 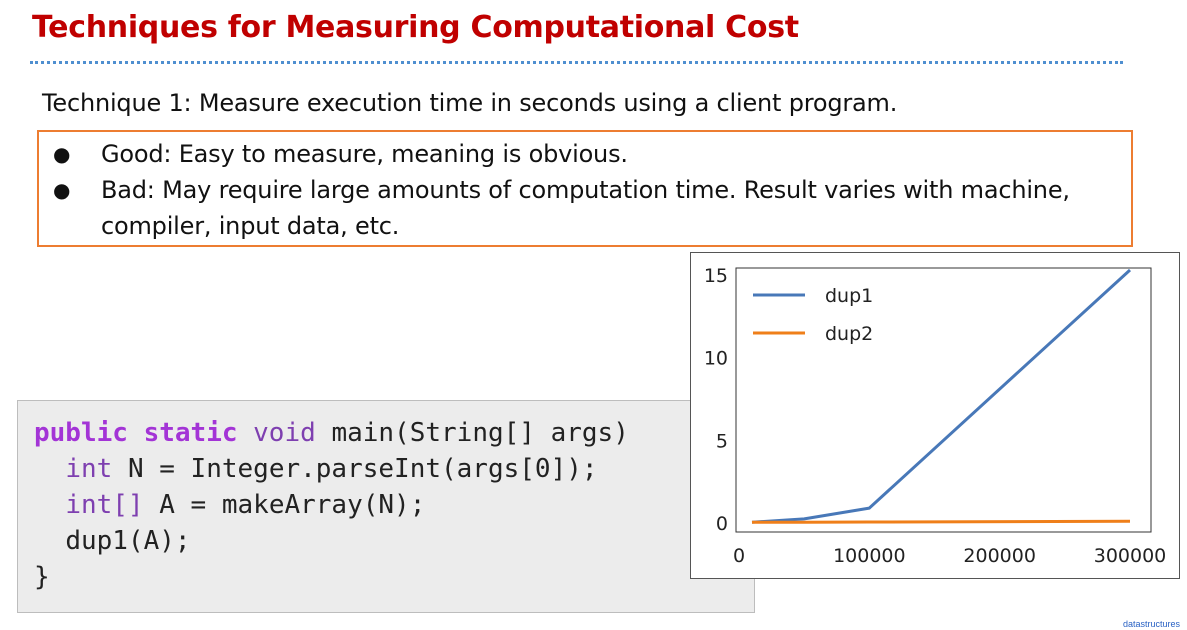 What do you see at coordinates (190, 433) in the screenshot?
I see `code-keyword: static` at bounding box center [190, 433].